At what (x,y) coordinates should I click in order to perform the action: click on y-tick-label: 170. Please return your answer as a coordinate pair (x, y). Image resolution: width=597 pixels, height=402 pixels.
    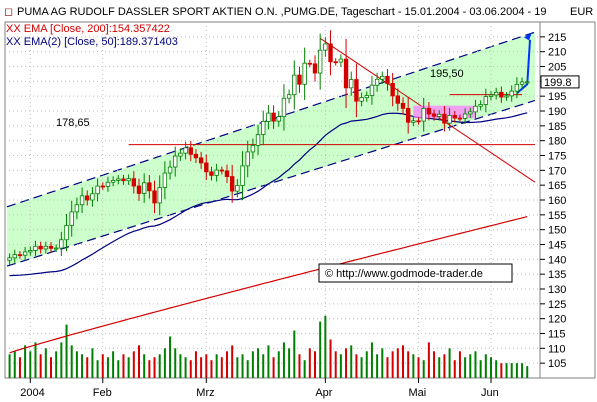
    Looking at the image, I should click on (557, 171).